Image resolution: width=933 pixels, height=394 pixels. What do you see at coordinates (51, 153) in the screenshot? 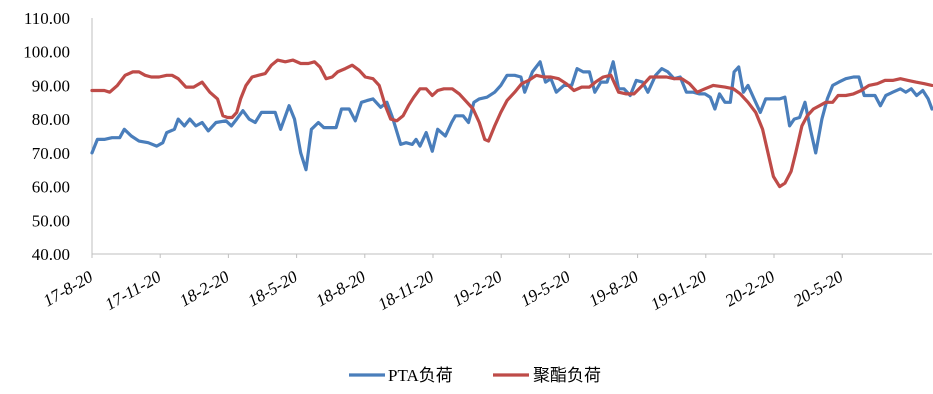
I see `y-tick-label: 70.00` at bounding box center [51, 153].